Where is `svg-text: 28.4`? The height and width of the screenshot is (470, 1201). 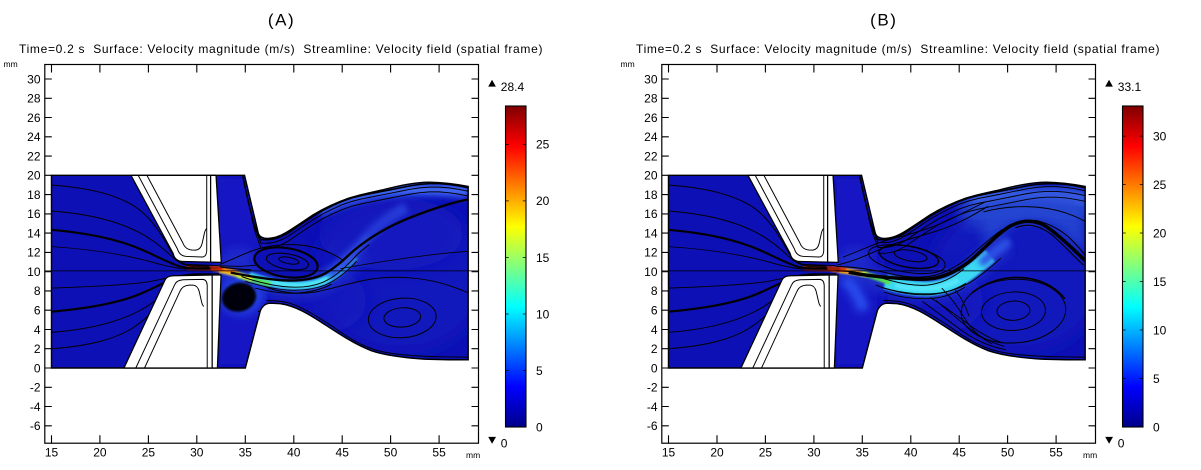
svg-text: 28.4 is located at coordinates (513, 87).